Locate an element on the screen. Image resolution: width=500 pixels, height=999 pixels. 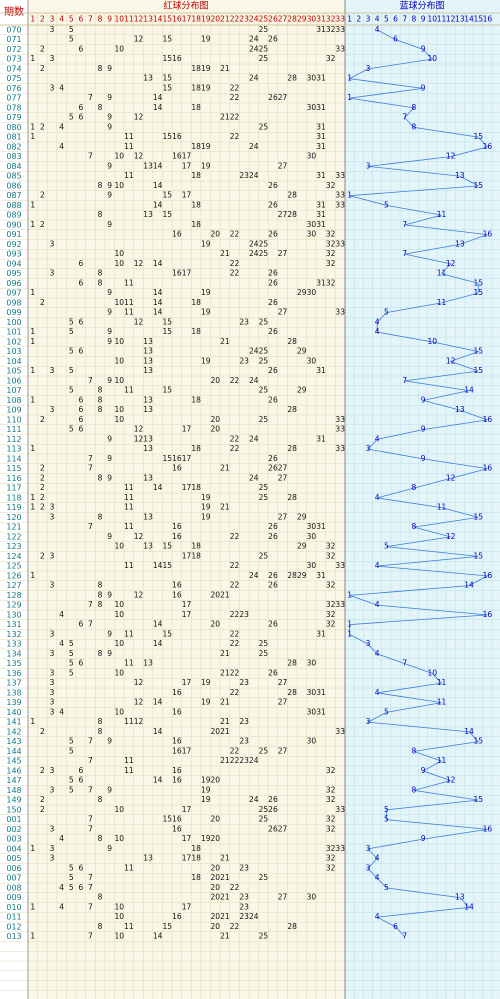
red-column-label: 16 is located at coordinates (177, 19).